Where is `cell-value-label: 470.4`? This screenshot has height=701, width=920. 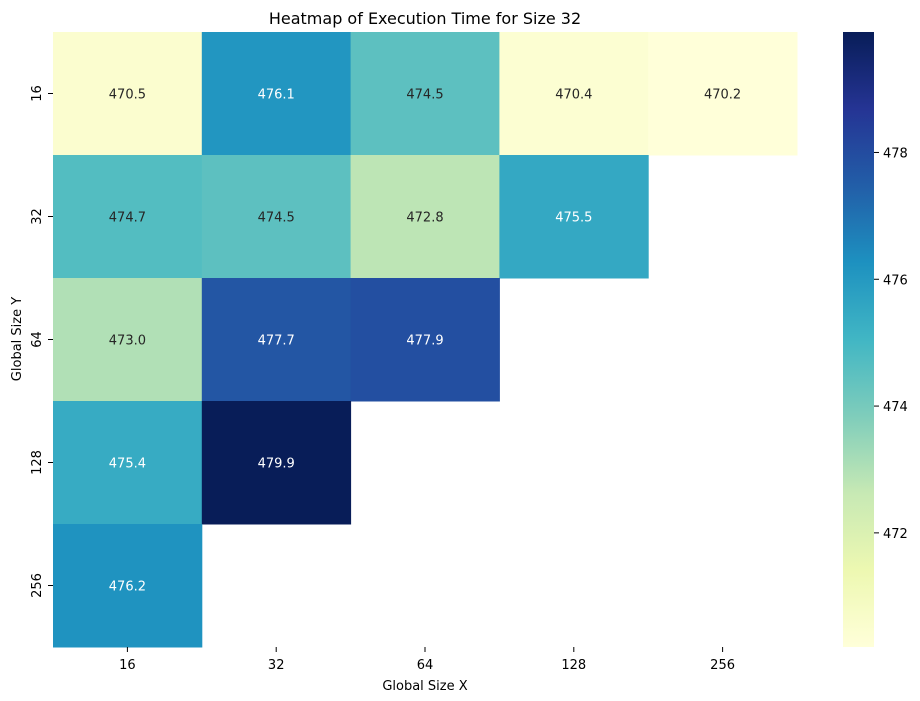 cell-value-label: 470.4 is located at coordinates (573, 95).